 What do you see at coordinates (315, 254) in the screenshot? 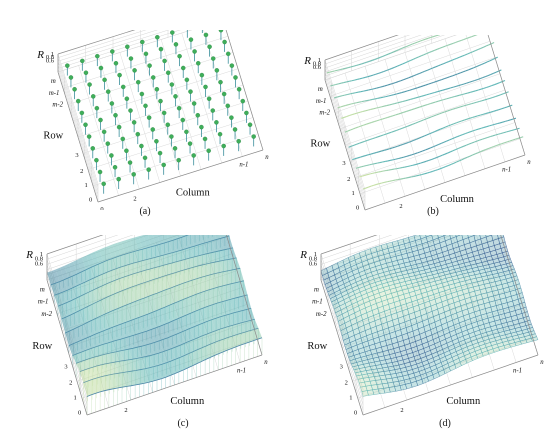
I see `z-tick-label: 1` at bounding box center [315, 254].